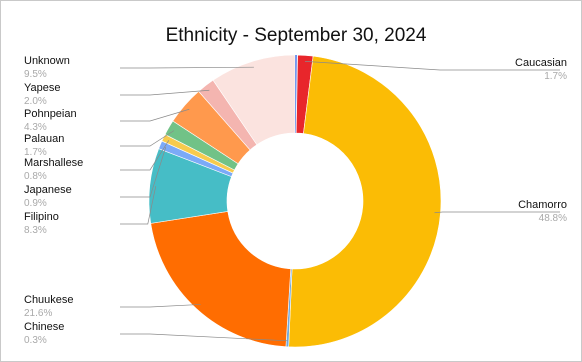 This screenshot has height=362, width=582. What do you see at coordinates (41, 217) in the screenshot?
I see `slice-label-filipino: Filipino` at bounding box center [41, 217].